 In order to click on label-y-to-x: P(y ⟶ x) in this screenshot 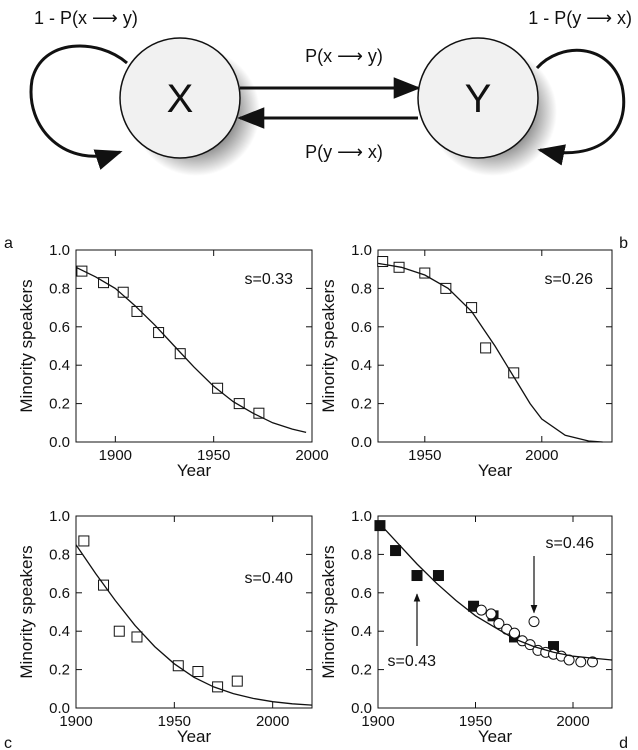, I will do `click(344, 152)`.